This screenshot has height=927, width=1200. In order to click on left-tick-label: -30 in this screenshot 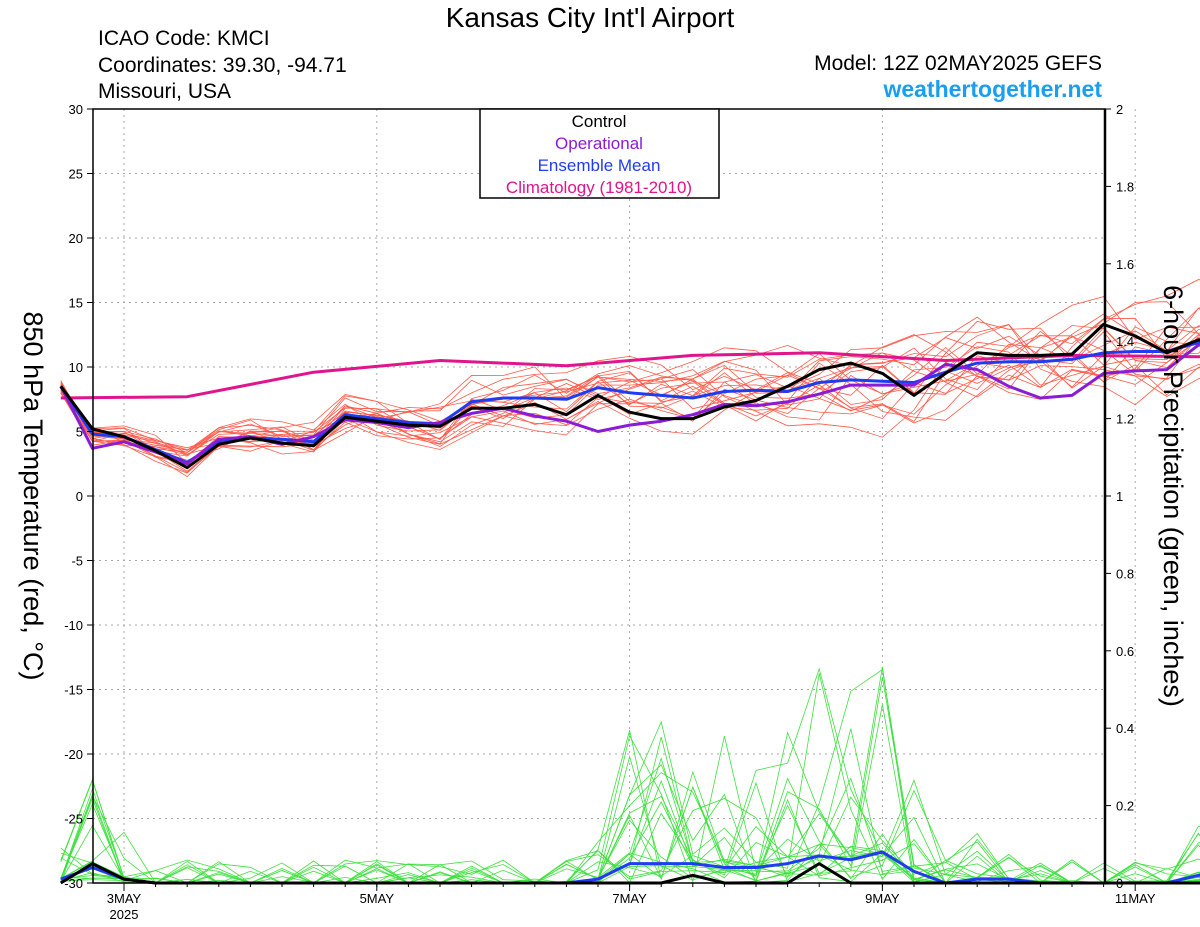, I will do `click(73, 883)`.